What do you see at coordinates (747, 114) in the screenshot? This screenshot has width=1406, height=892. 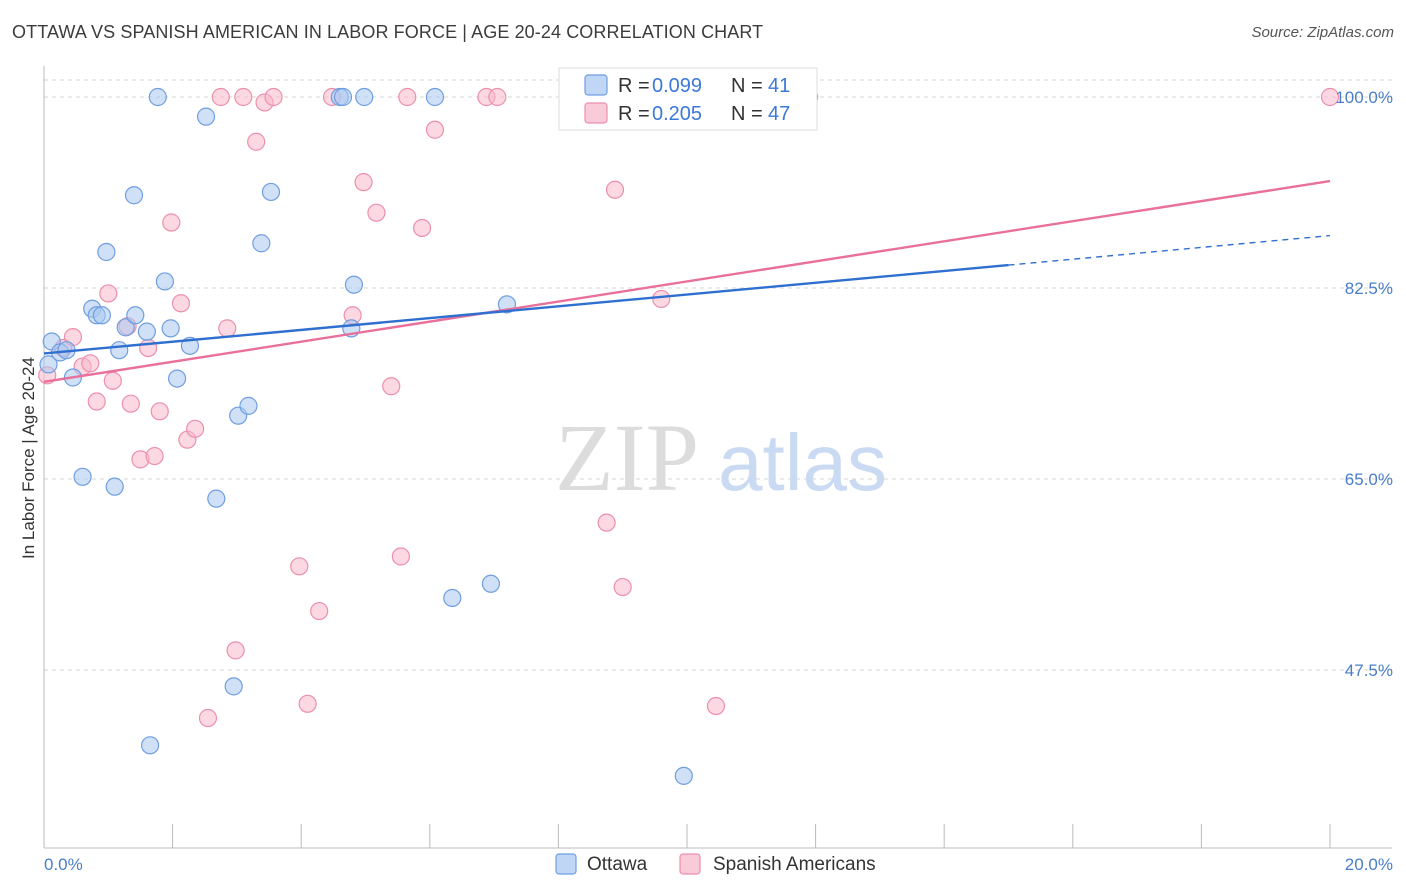 I see `legend-spanish-n-label: N =` at bounding box center [747, 114].